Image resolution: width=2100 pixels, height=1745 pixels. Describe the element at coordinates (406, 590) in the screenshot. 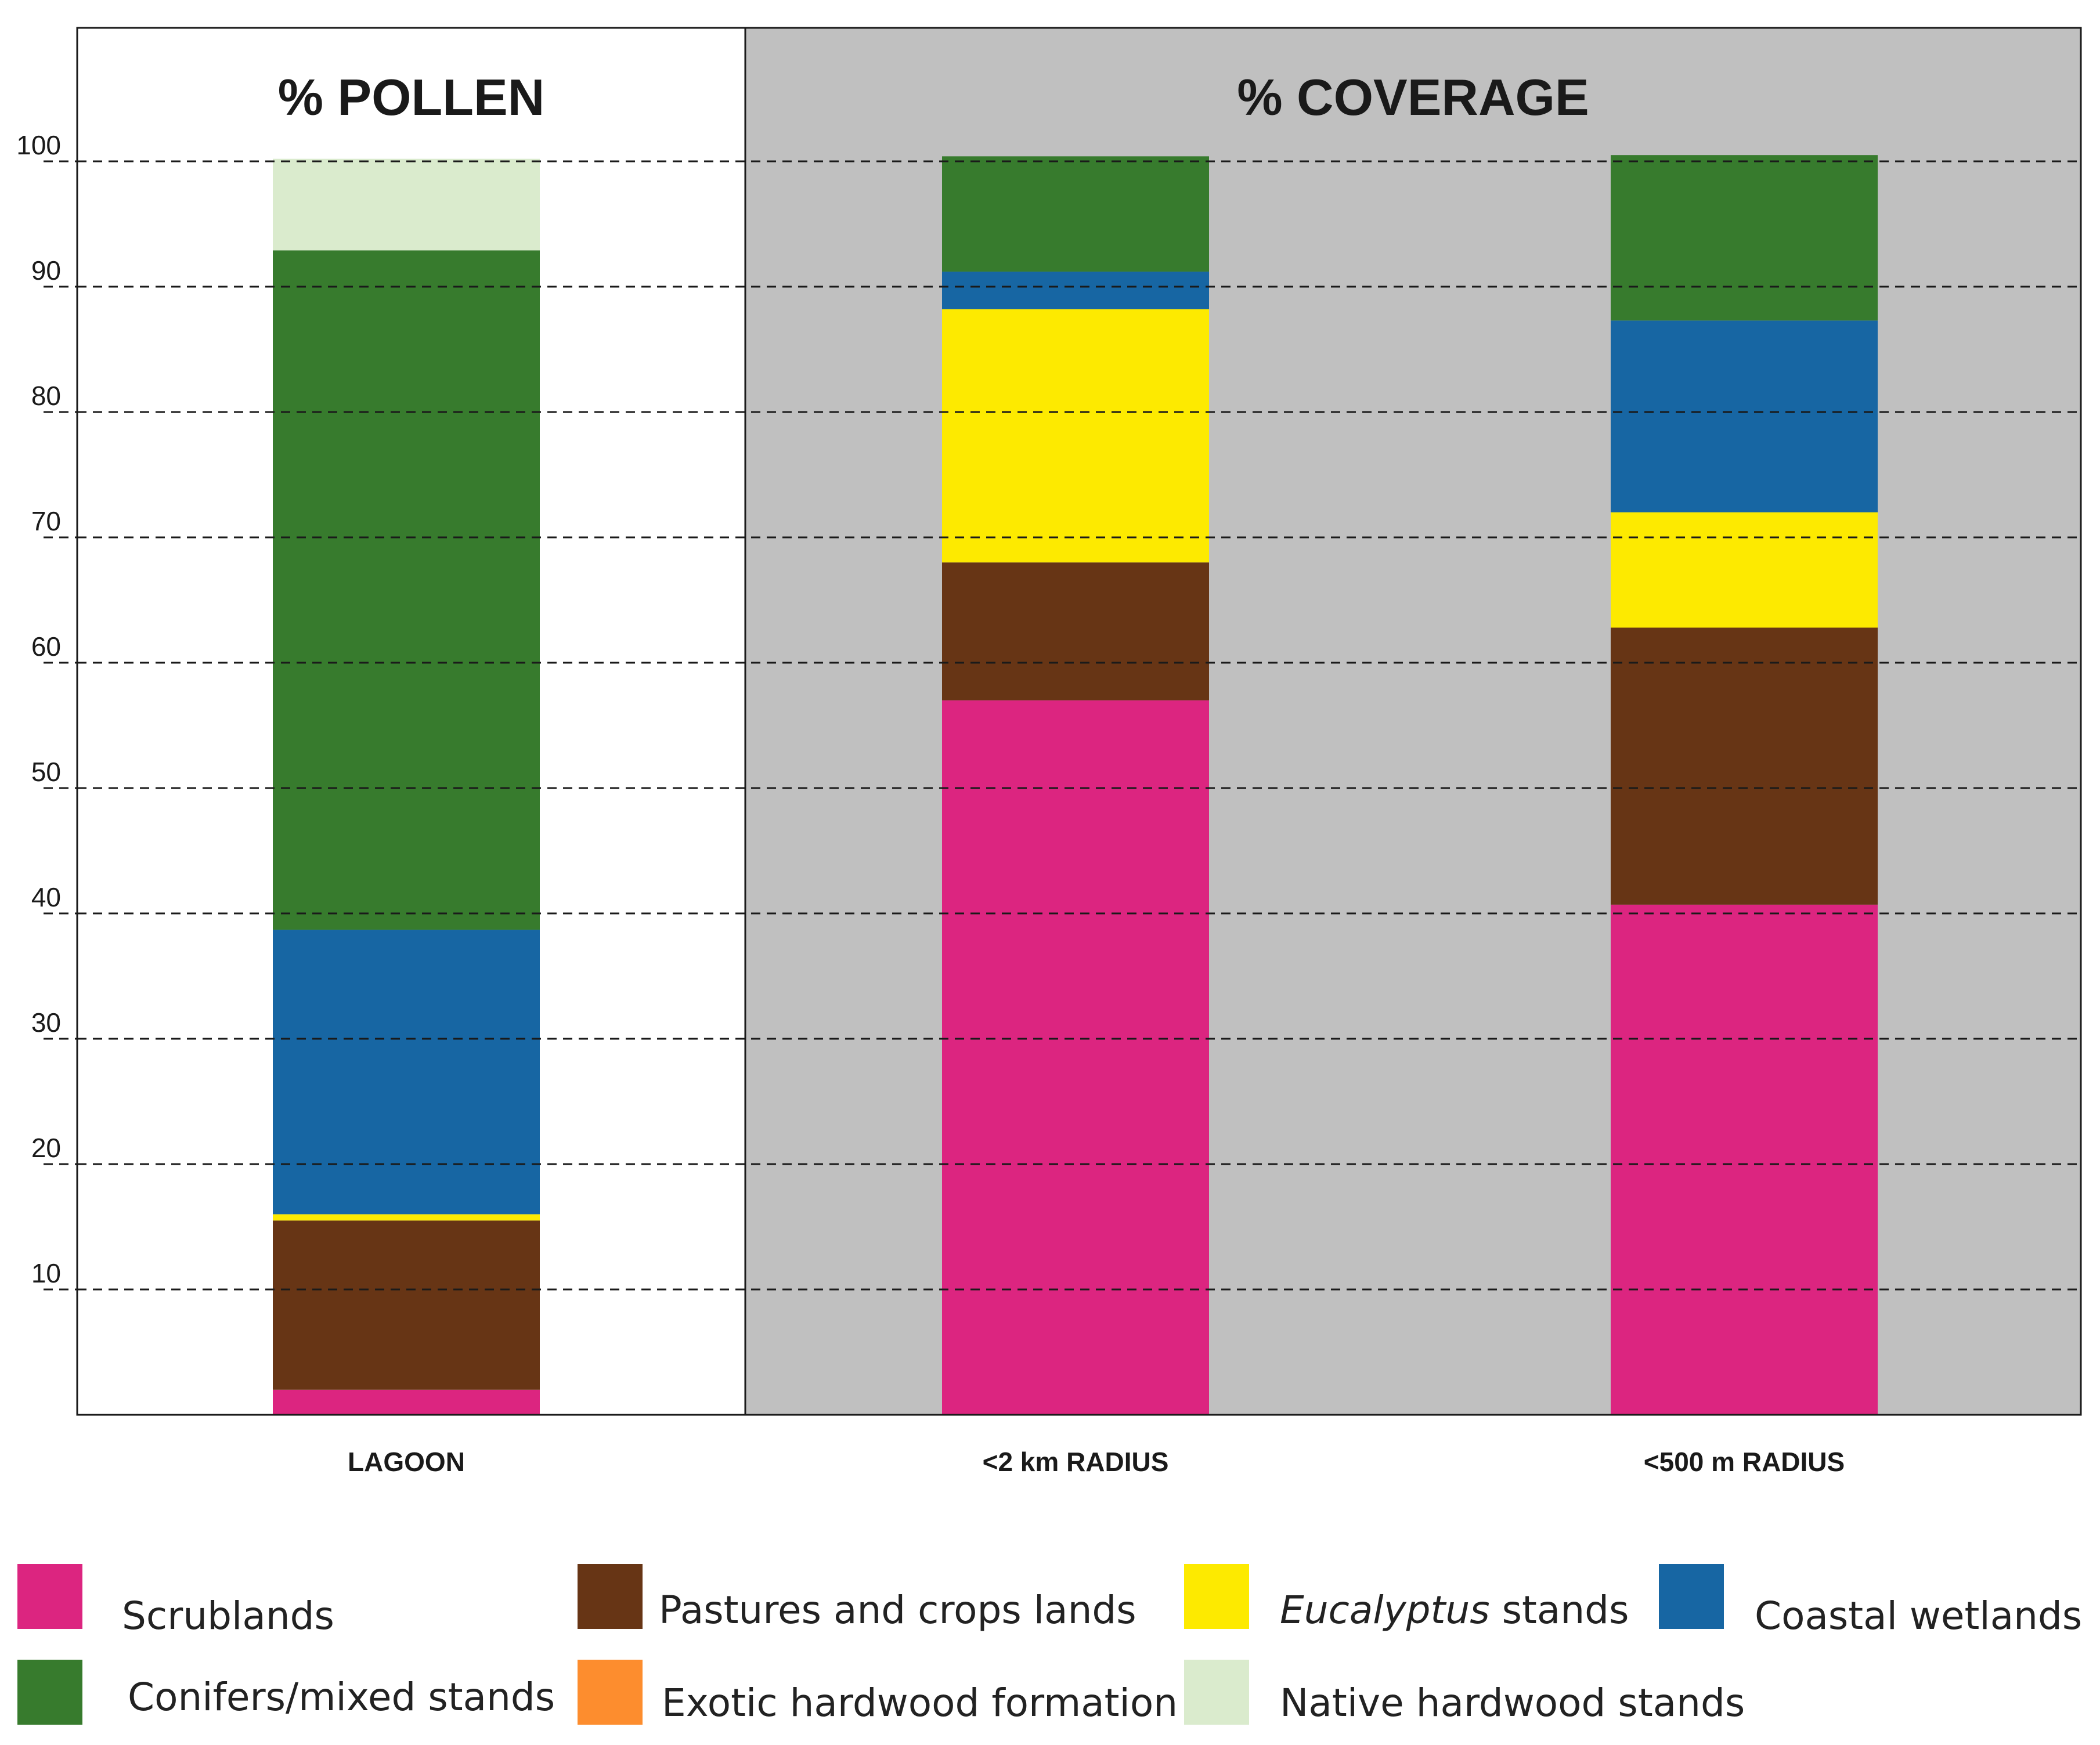

I see `bar-lagoon-conifers-mixed-stands` at that location.